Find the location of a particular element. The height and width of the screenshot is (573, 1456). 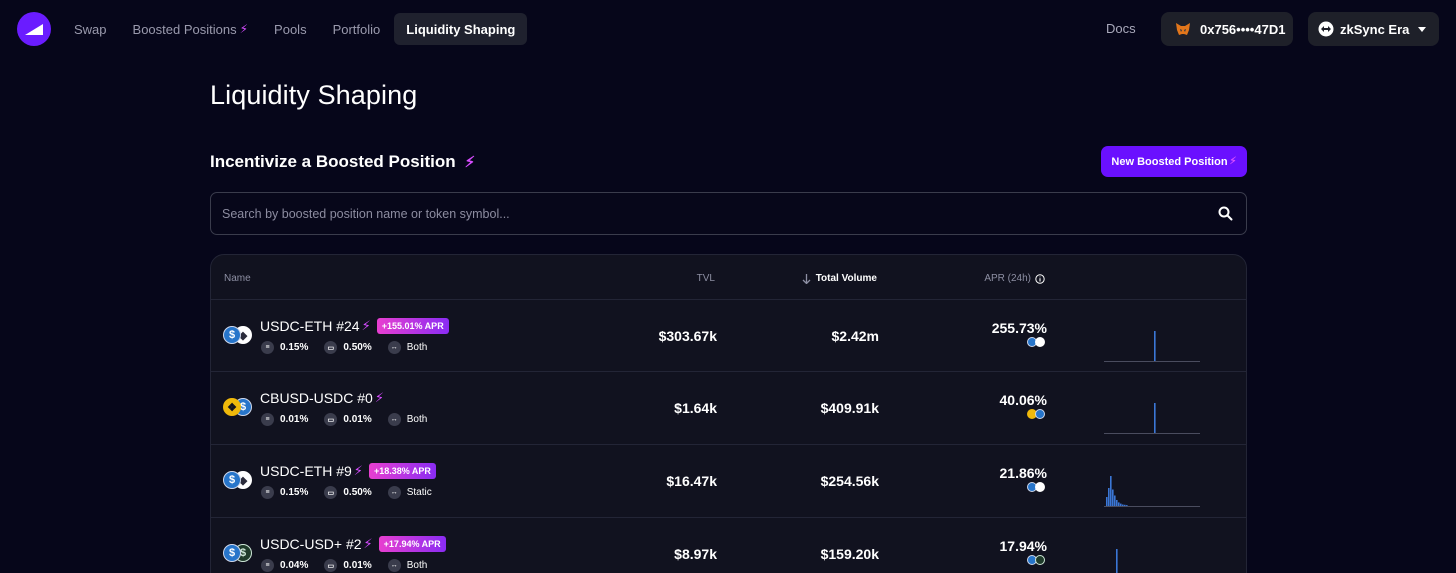

nav-item-pools: Pools is located at coordinates (290, 29).